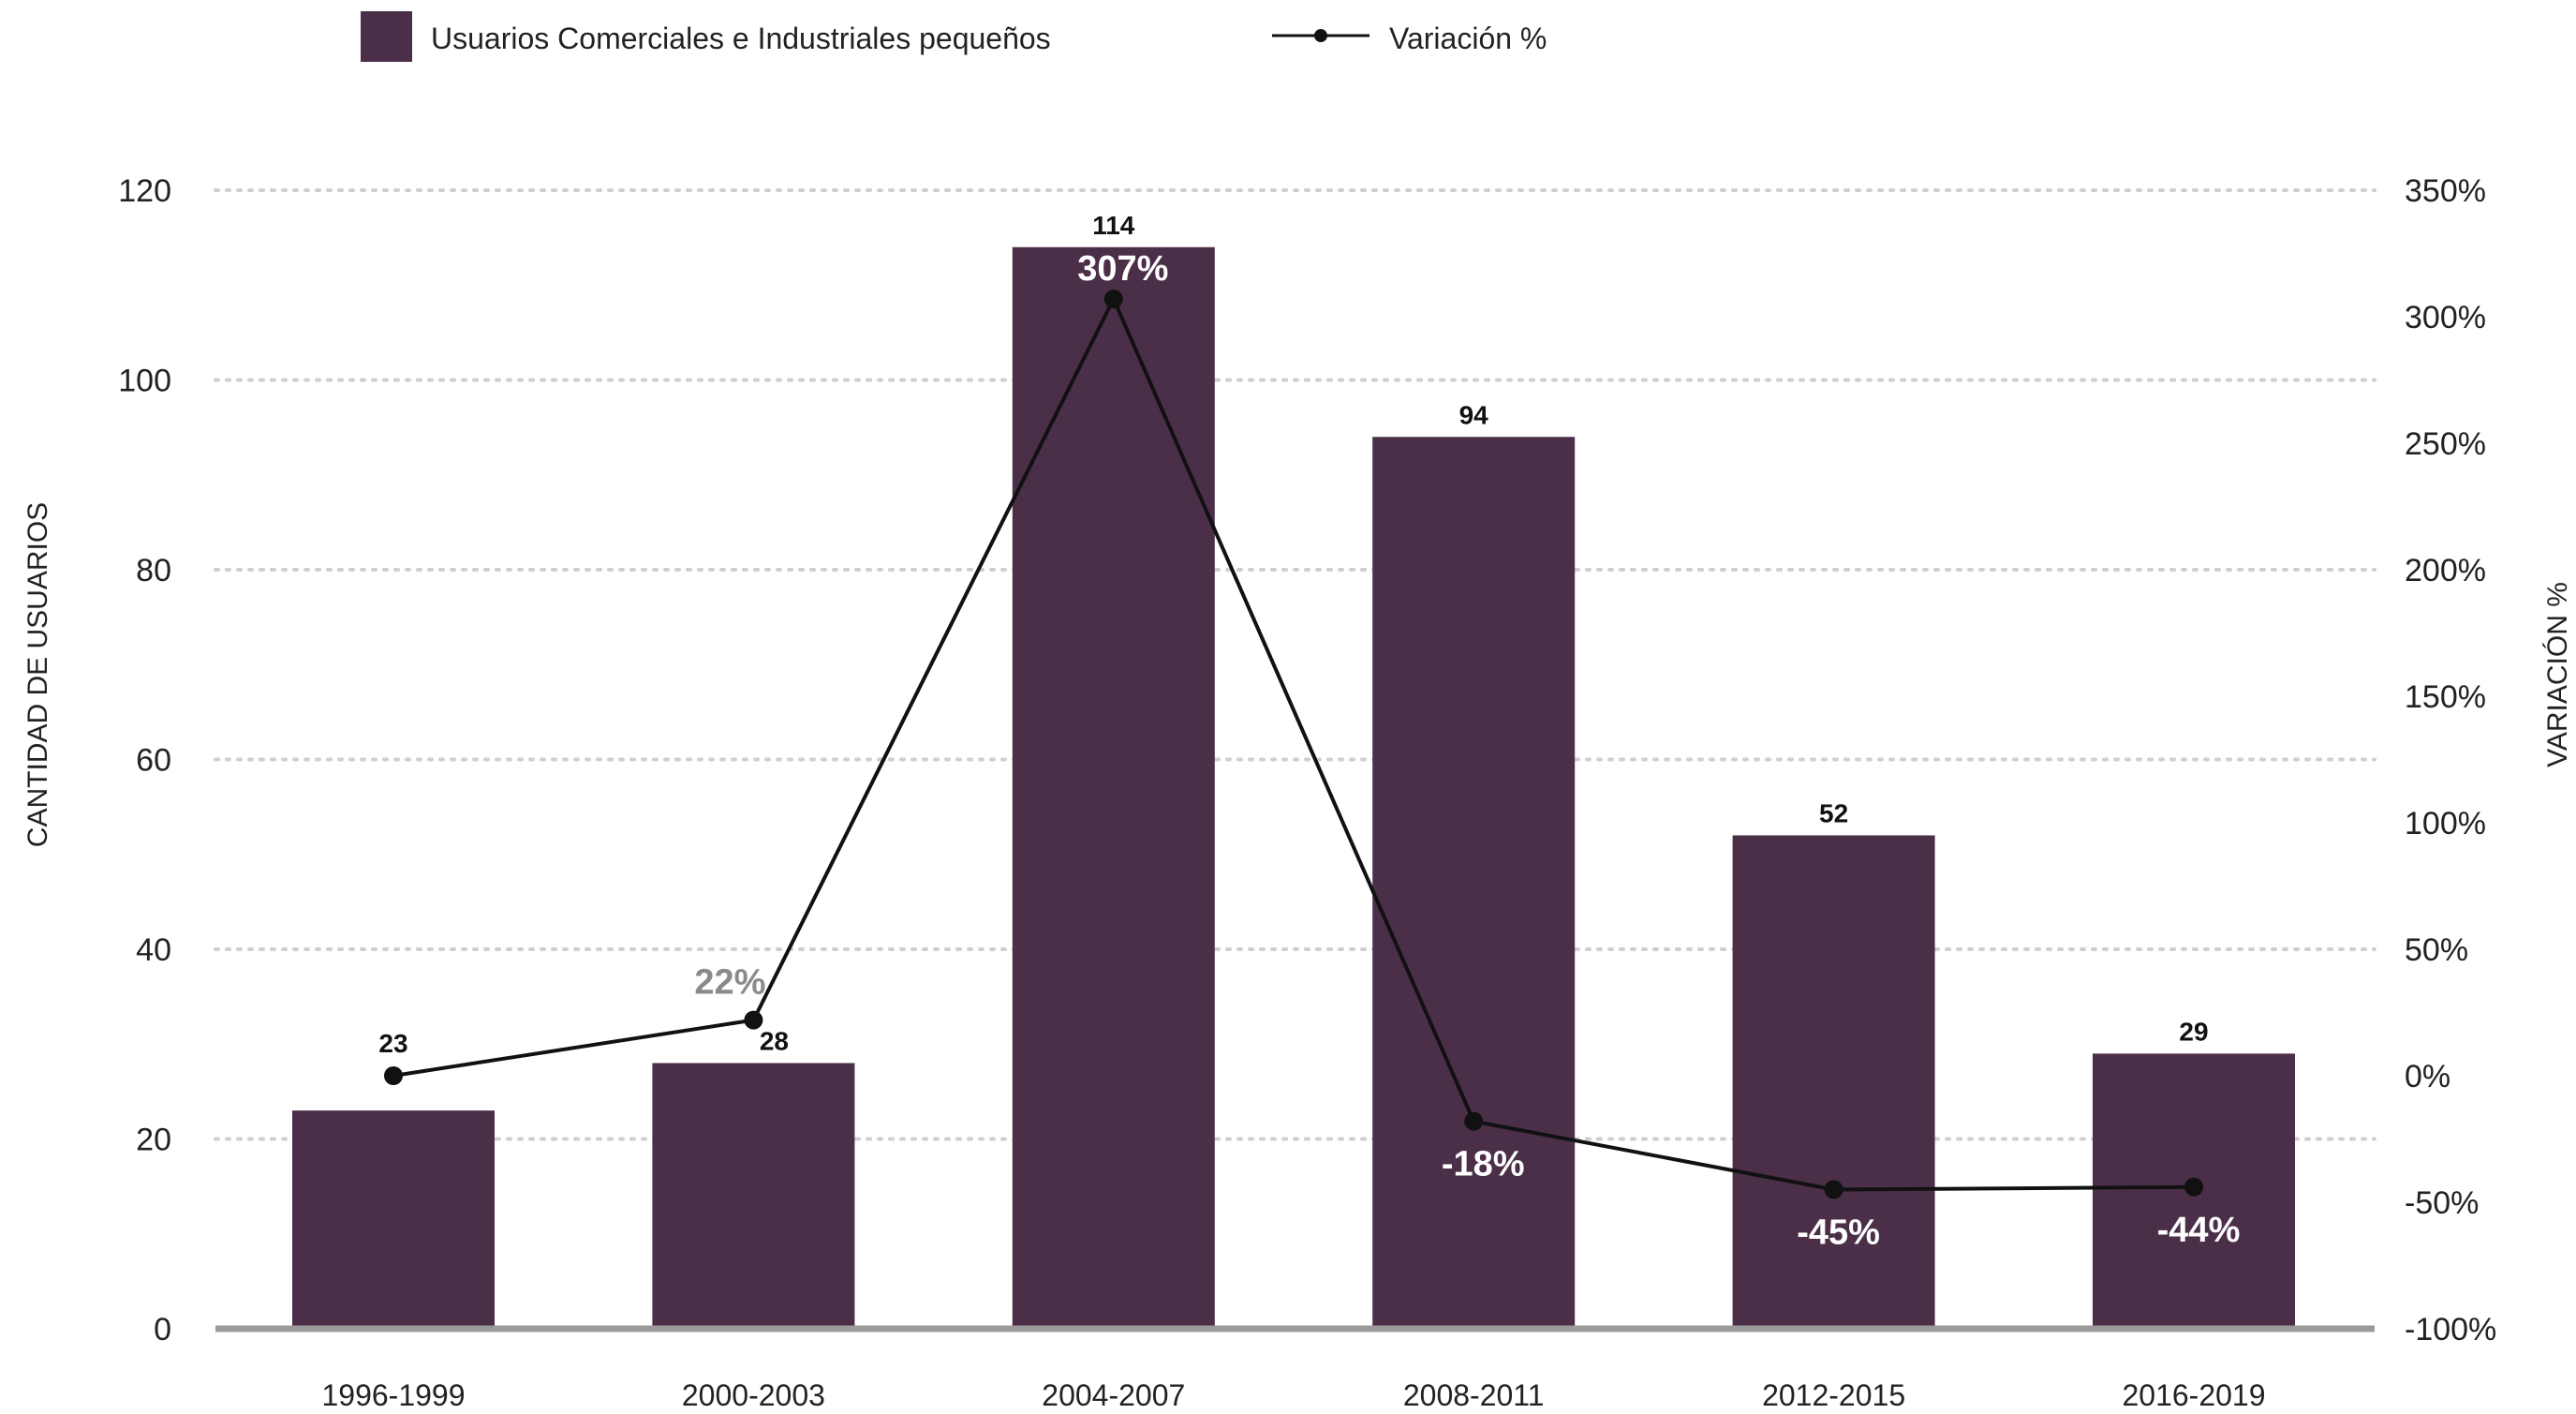  I want to click on y2-tick-label: 150%, so click(2446, 697).